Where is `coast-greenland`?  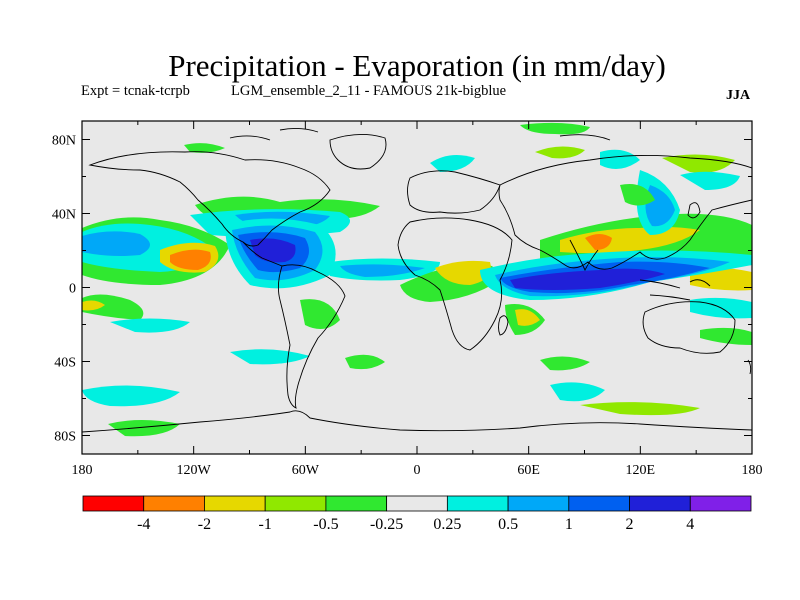 coast-greenland is located at coordinates (358, 152).